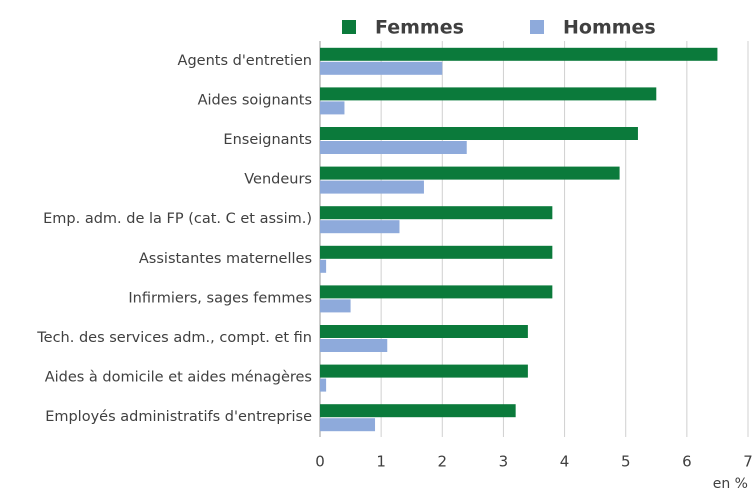 This screenshot has width=755, height=491. What do you see at coordinates (278, 180) in the screenshot?
I see `y-tick-label: Vendeurs` at bounding box center [278, 180].